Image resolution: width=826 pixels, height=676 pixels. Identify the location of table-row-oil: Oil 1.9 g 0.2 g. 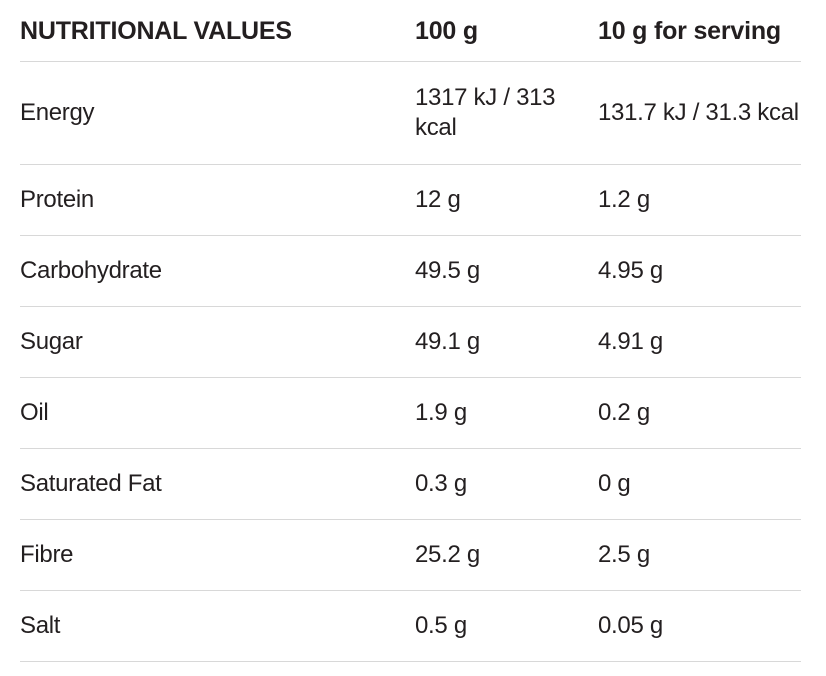
(410, 413).